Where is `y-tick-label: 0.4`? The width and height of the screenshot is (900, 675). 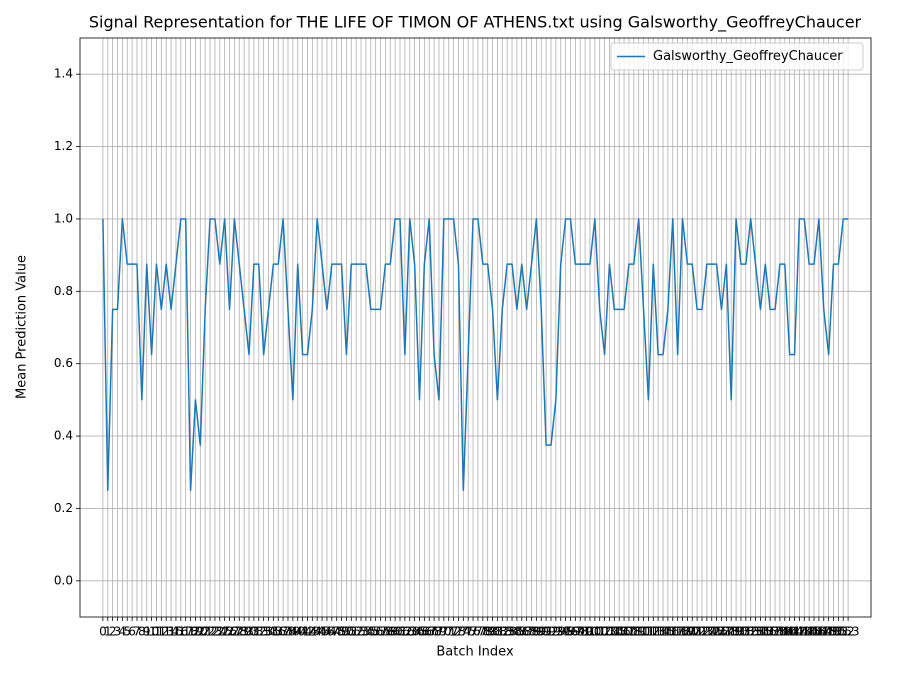 y-tick-label: 0.4 is located at coordinates (63, 436).